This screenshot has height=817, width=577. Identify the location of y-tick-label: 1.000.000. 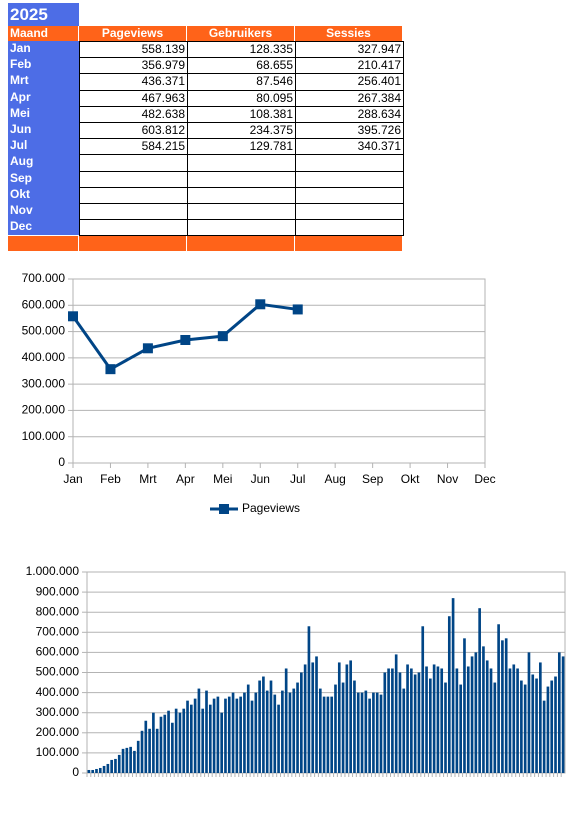
(53, 571).